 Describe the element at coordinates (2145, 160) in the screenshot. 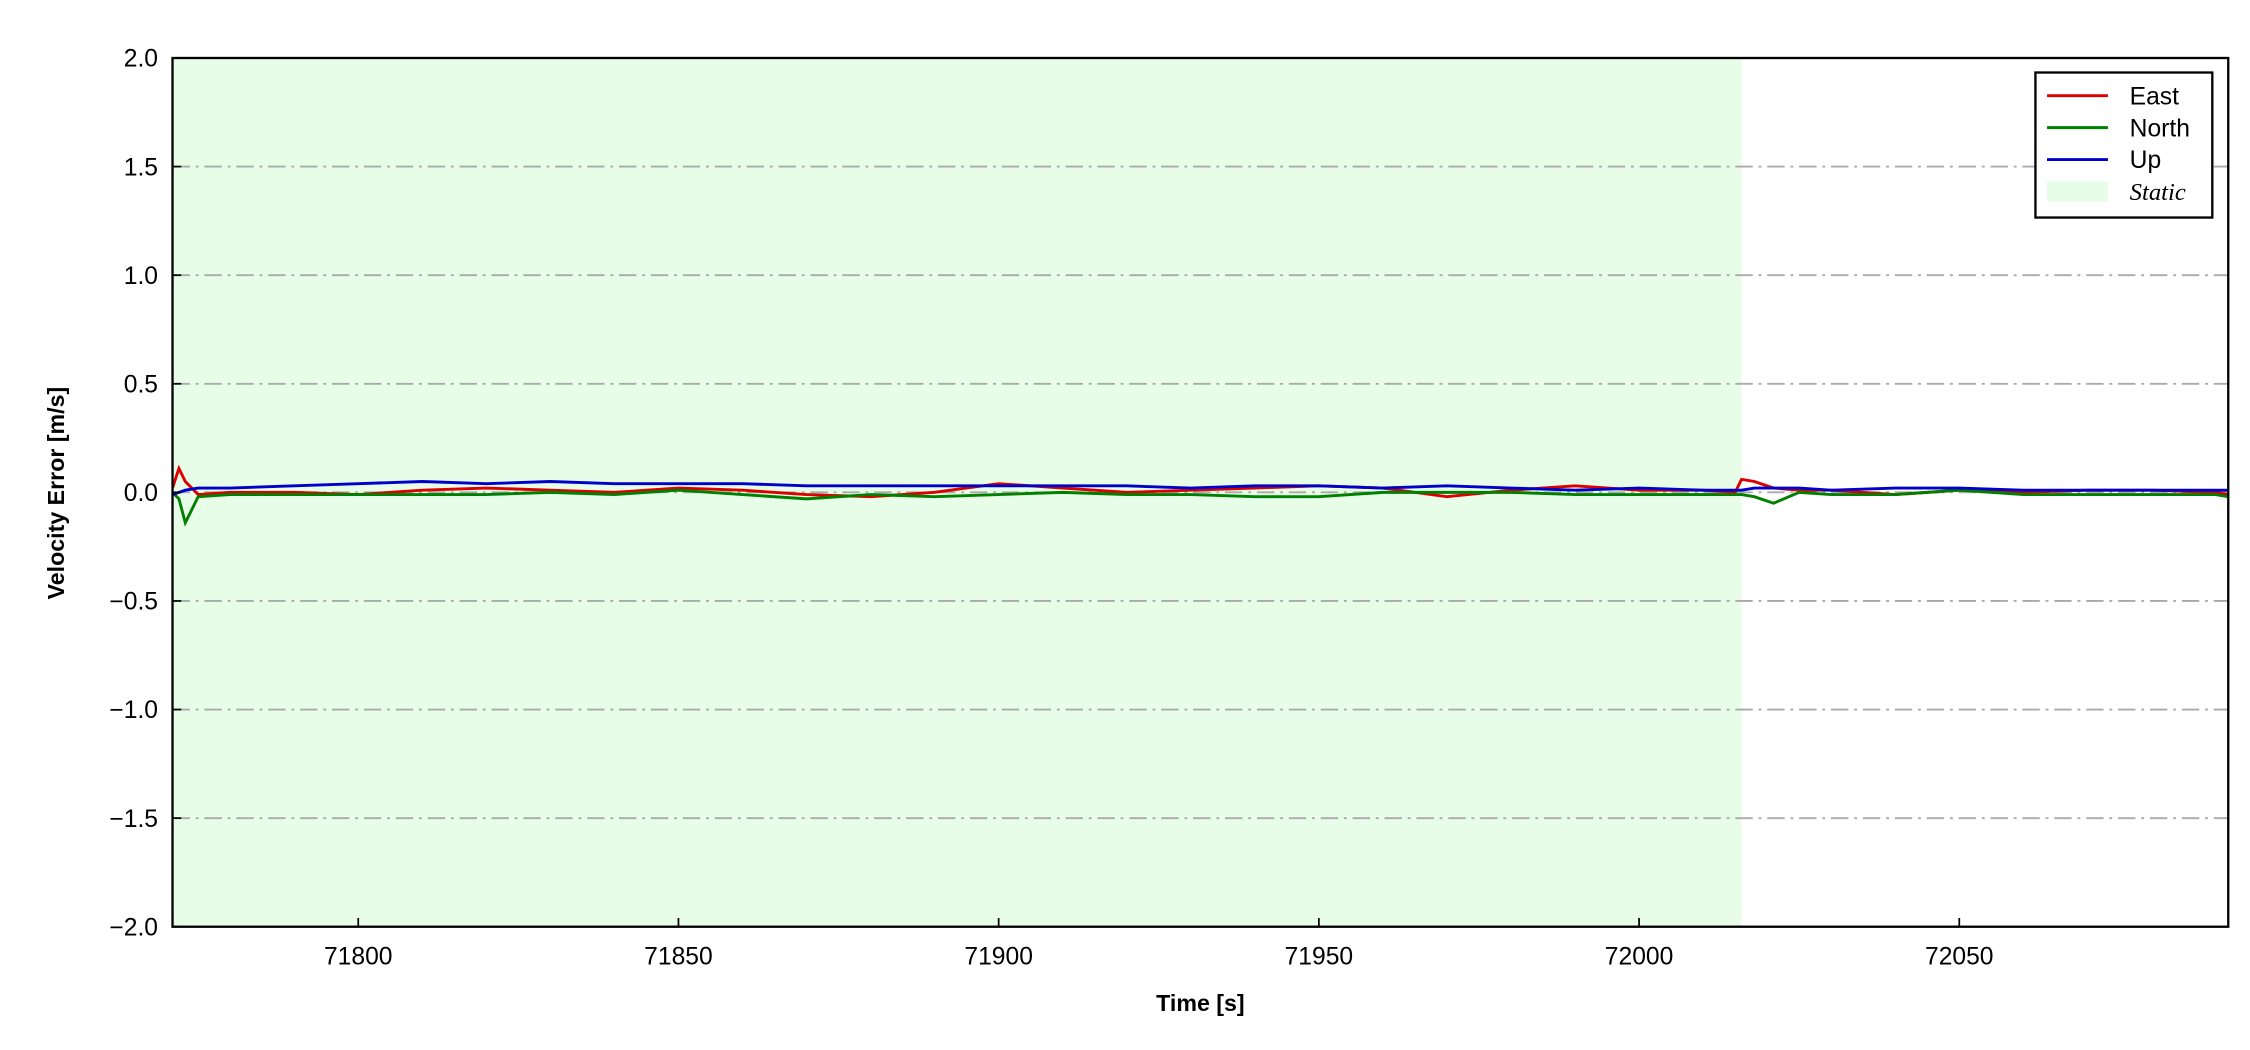

I see `legend-label: Up` at that location.